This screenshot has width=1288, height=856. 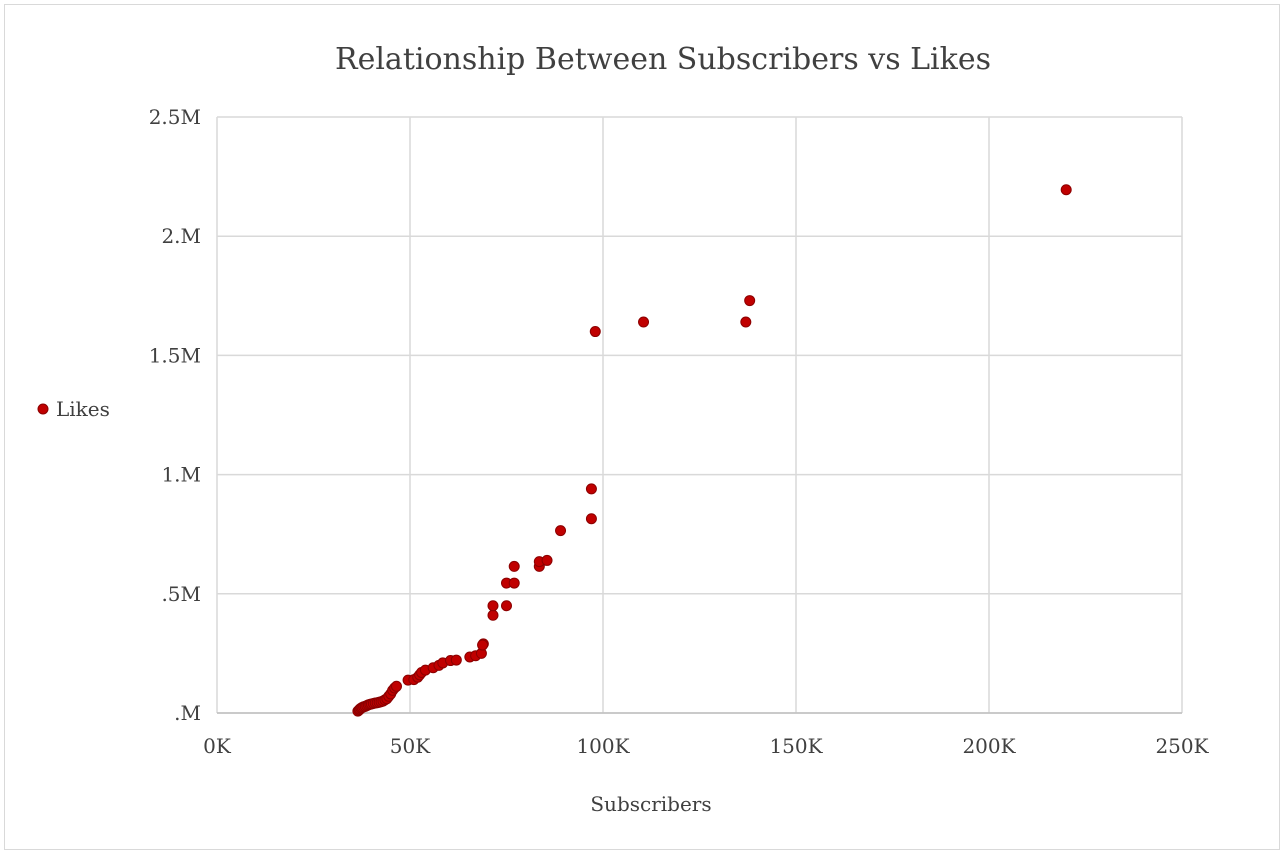 I want to click on x-tick-label: 250K, so click(x=1182, y=746).